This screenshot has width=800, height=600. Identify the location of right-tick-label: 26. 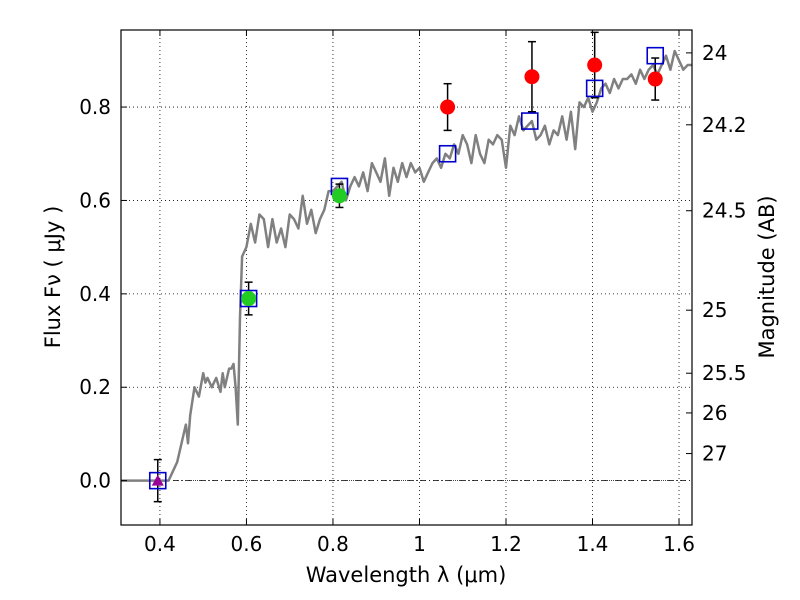
(714, 413).